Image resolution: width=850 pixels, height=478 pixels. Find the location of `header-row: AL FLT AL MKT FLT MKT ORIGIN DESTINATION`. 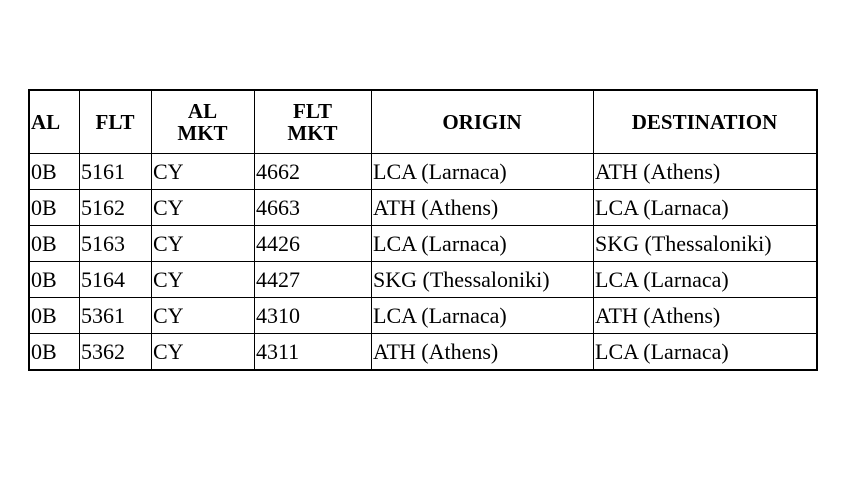

header-row: AL FLT AL MKT FLT MKT ORIGIN DESTINATION is located at coordinates (423, 121).